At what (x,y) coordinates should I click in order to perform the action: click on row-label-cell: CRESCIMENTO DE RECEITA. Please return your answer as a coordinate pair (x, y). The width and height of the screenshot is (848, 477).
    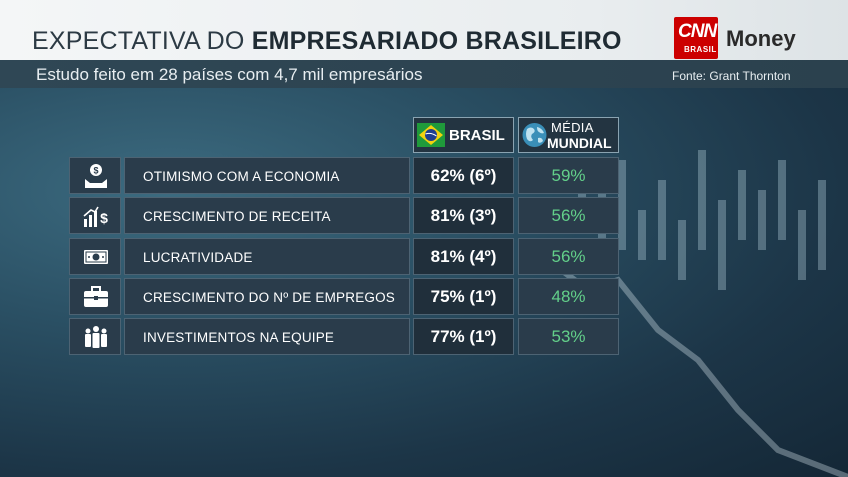
    Looking at the image, I should click on (267, 215).